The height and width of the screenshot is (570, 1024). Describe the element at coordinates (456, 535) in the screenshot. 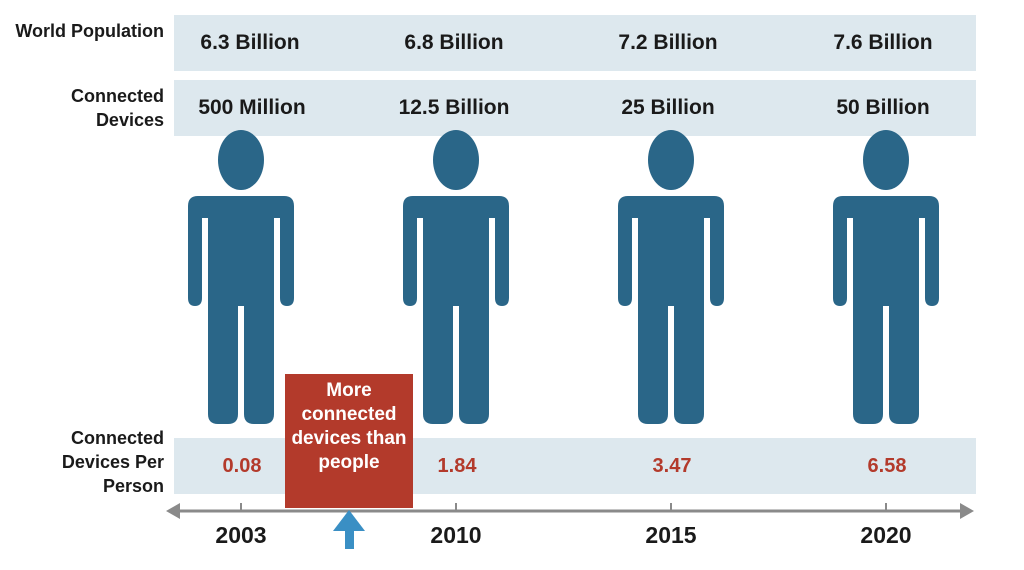

I see `year-label: 2010` at that location.